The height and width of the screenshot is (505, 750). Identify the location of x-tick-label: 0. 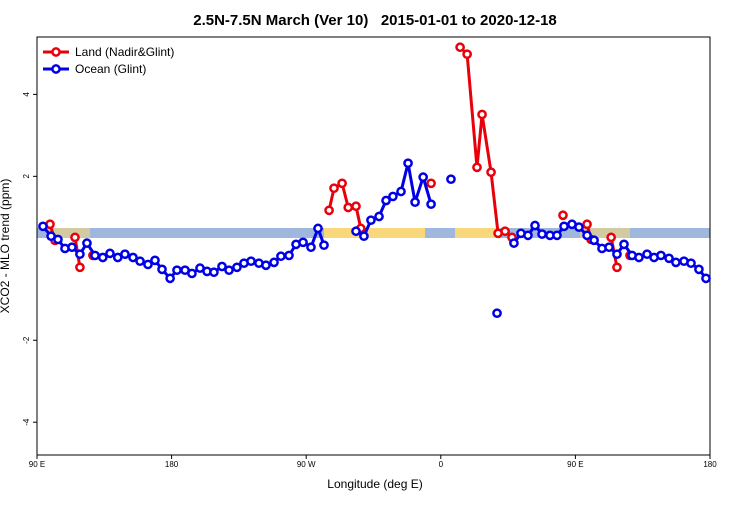
(441, 464).